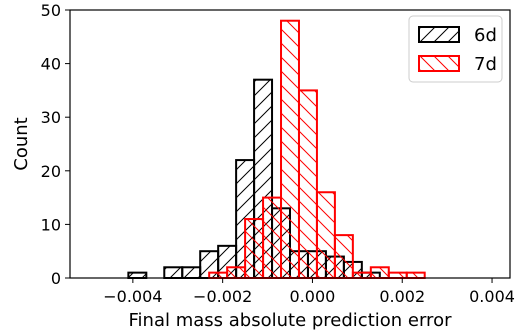 The image size is (515, 333). Describe the element at coordinates (51, 117) in the screenshot. I see `y-tick-label: 30` at that location.